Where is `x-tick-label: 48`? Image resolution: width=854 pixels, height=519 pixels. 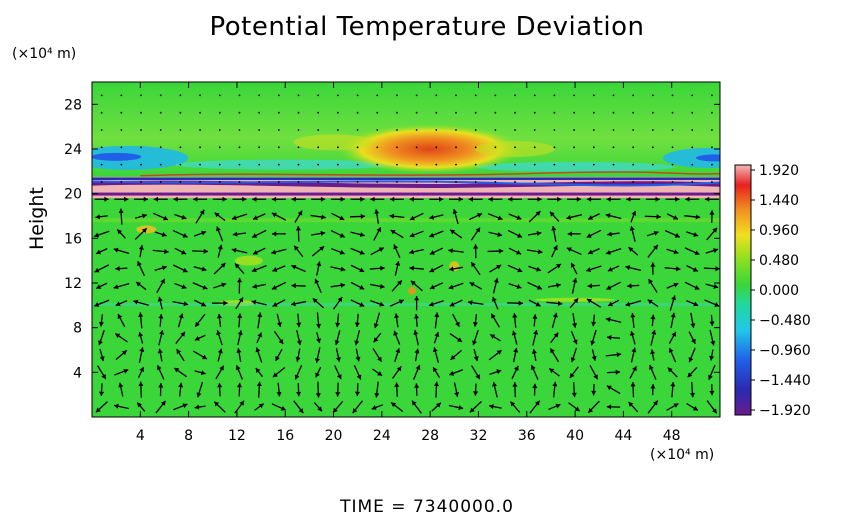
x-tick-label: 48 is located at coordinates (672, 436).